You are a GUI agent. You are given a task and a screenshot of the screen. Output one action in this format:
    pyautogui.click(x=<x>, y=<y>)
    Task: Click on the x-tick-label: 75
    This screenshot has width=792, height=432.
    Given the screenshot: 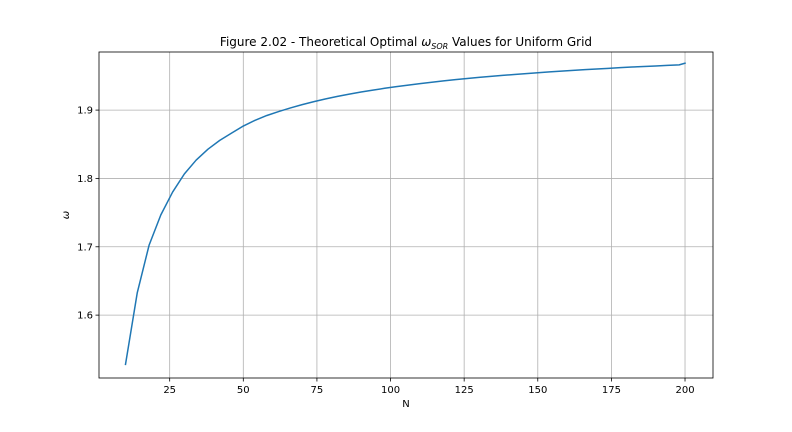 What is the action you would take?
    pyautogui.click(x=317, y=390)
    